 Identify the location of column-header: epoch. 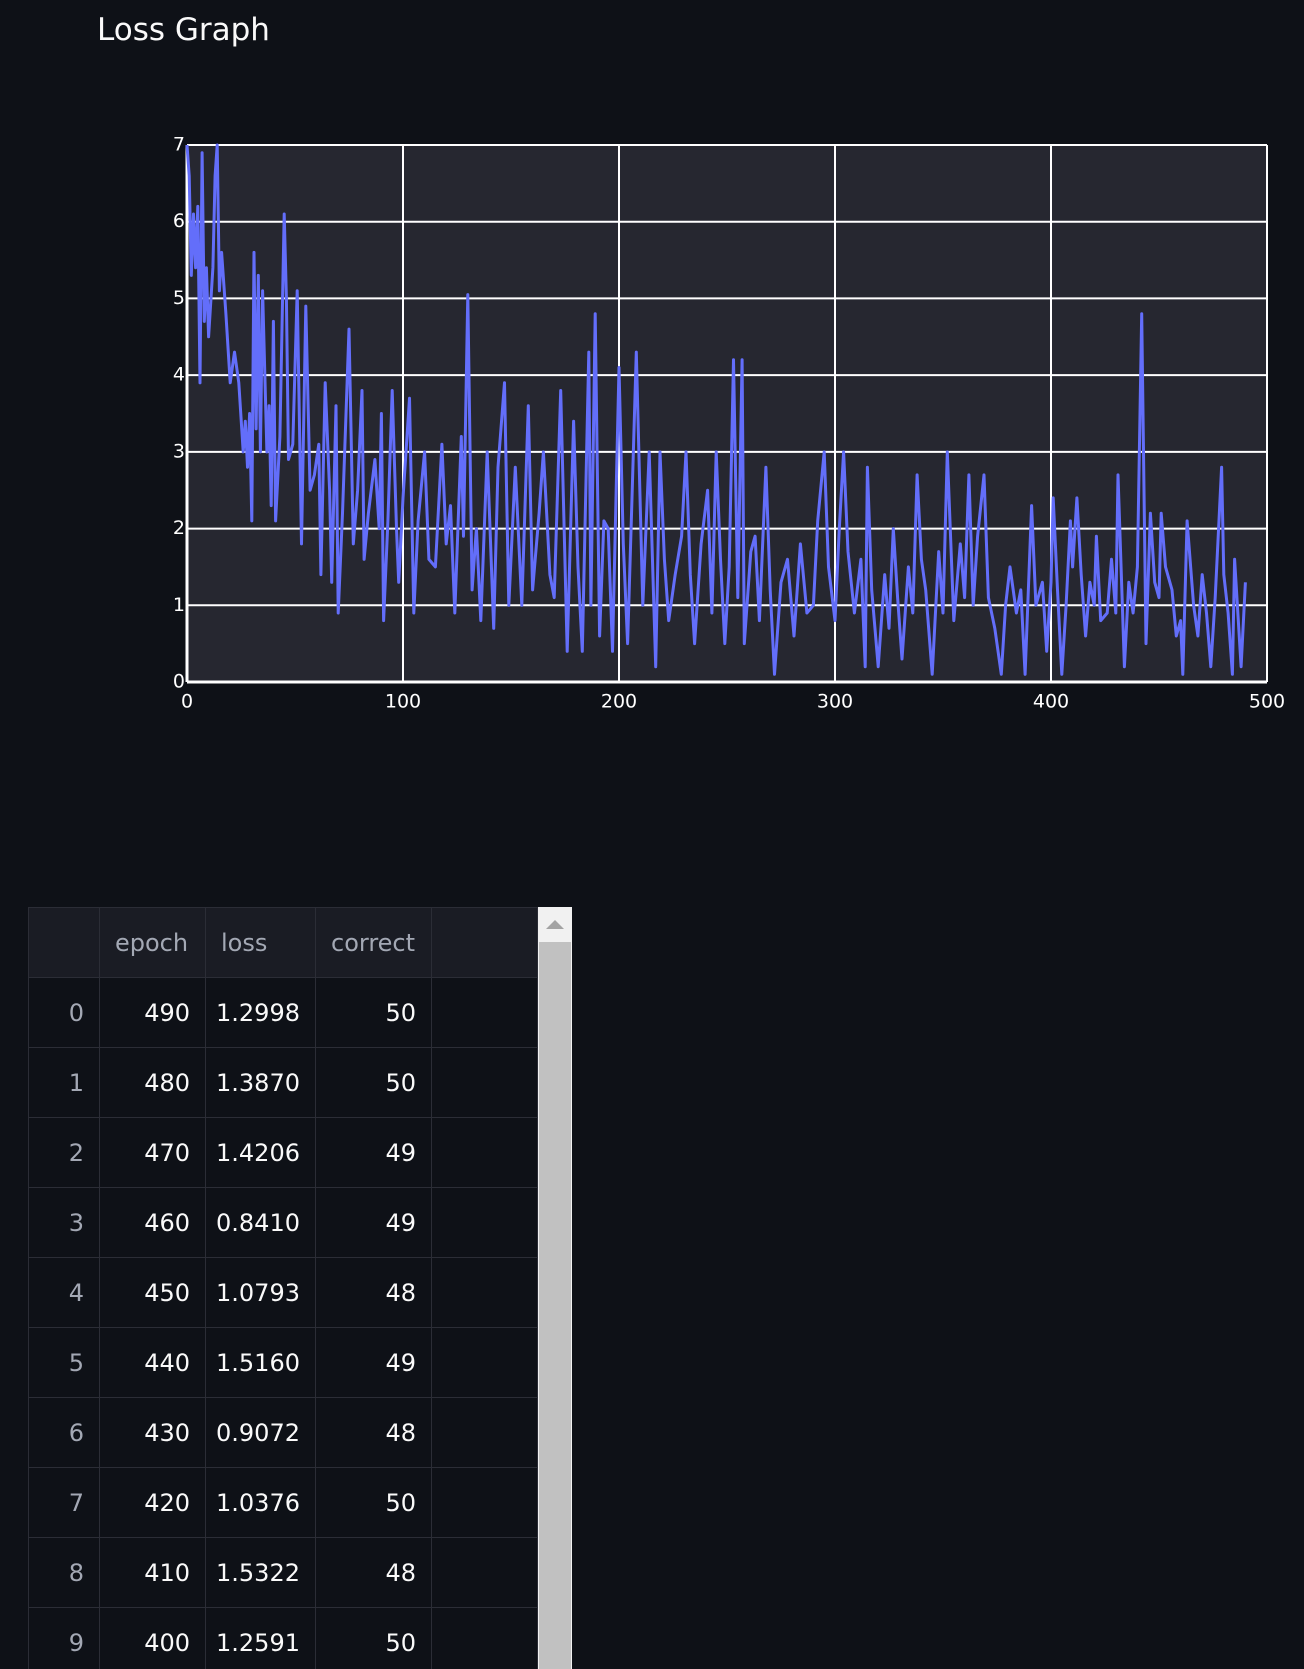
(153, 942).